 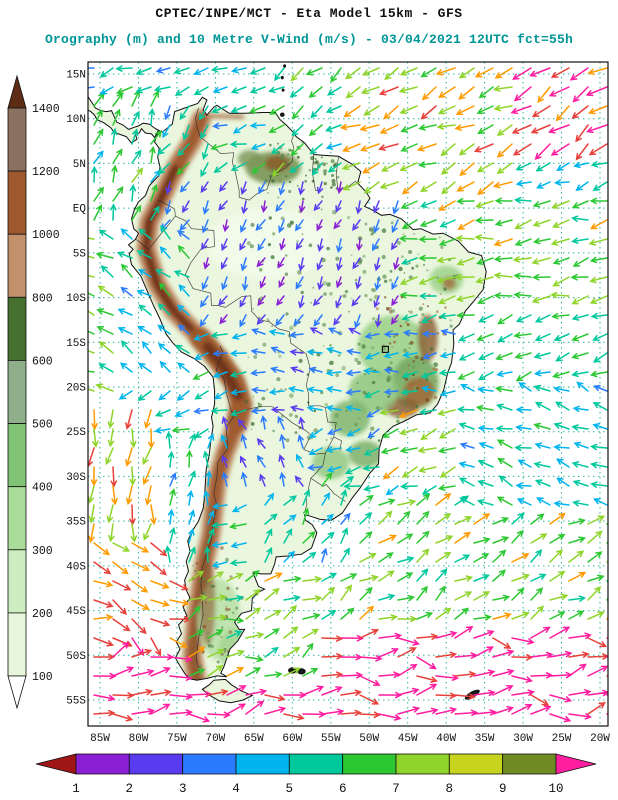 What do you see at coordinates (555, 789) in the screenshot?
I see `svg-text: 10` at bounding box center [555, 789].